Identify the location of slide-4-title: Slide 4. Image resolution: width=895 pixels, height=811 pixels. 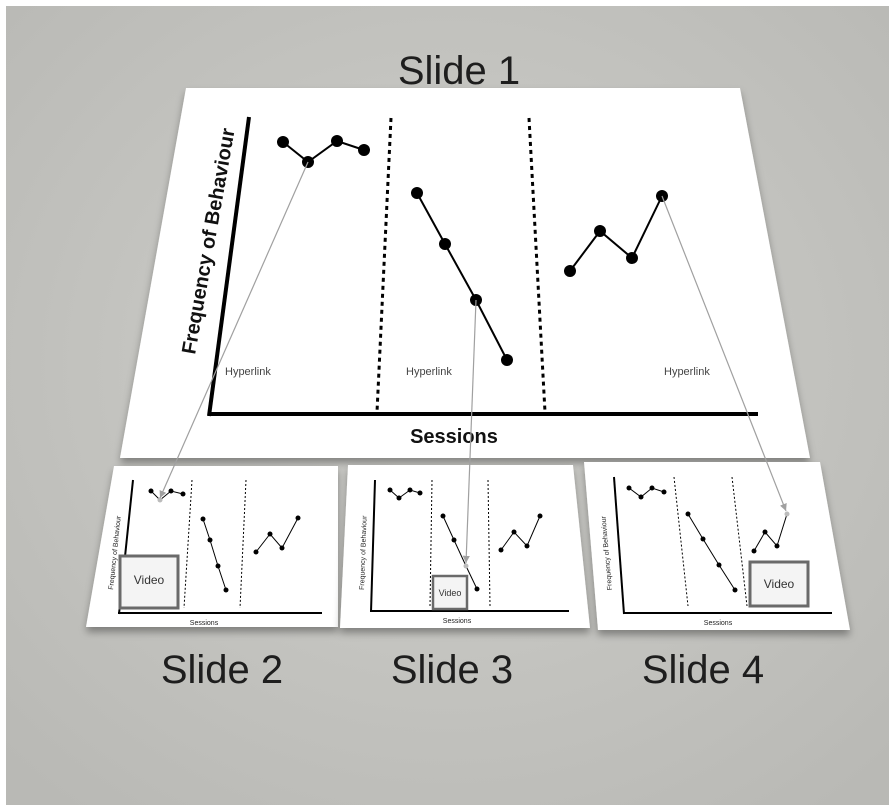
(703, 670).